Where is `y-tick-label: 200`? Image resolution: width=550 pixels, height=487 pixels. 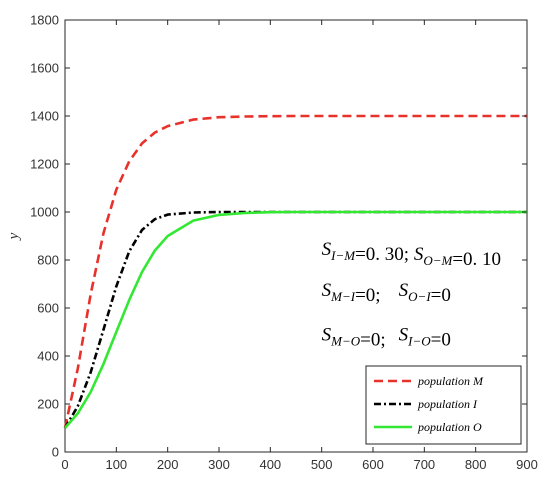 y-tick-label: 200 is located at coordinates (48, 404).